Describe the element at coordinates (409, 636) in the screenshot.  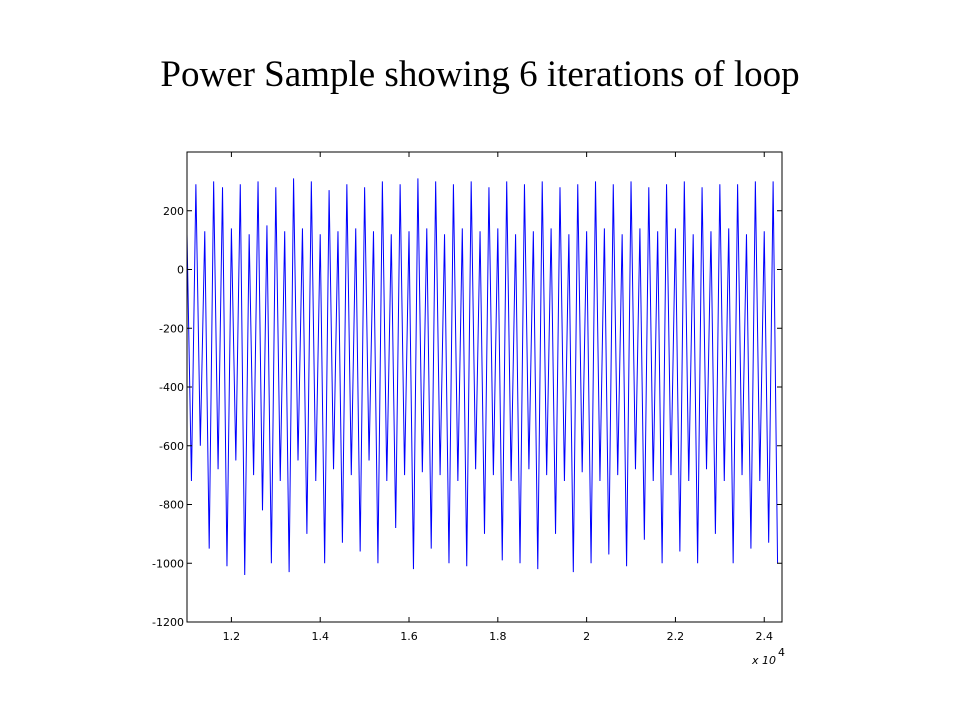
I see `x-tick-label: 1.6` at that location.